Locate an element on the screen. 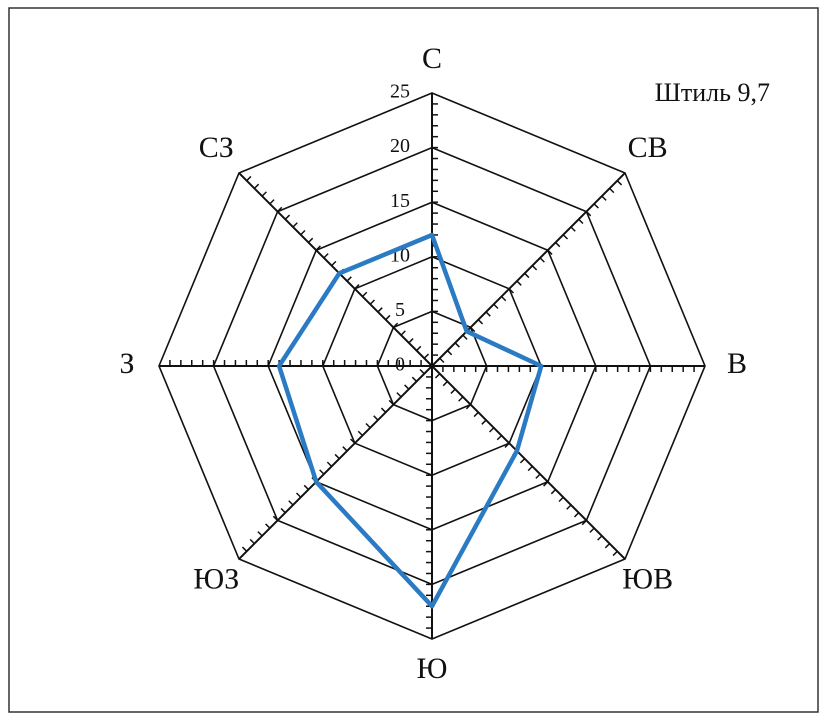 The height and width of the screenshot is (720, 827). direction-label: СЗ is located at coordinates (216, 147).